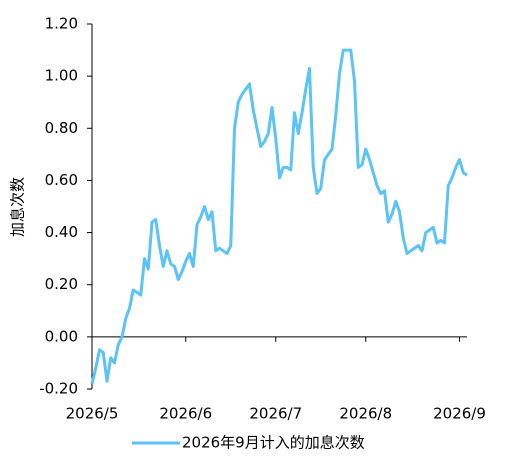  Describe the element at coordinates (61, 76) in the screenshot. I see `y-tick-label: 1.00` at that location.